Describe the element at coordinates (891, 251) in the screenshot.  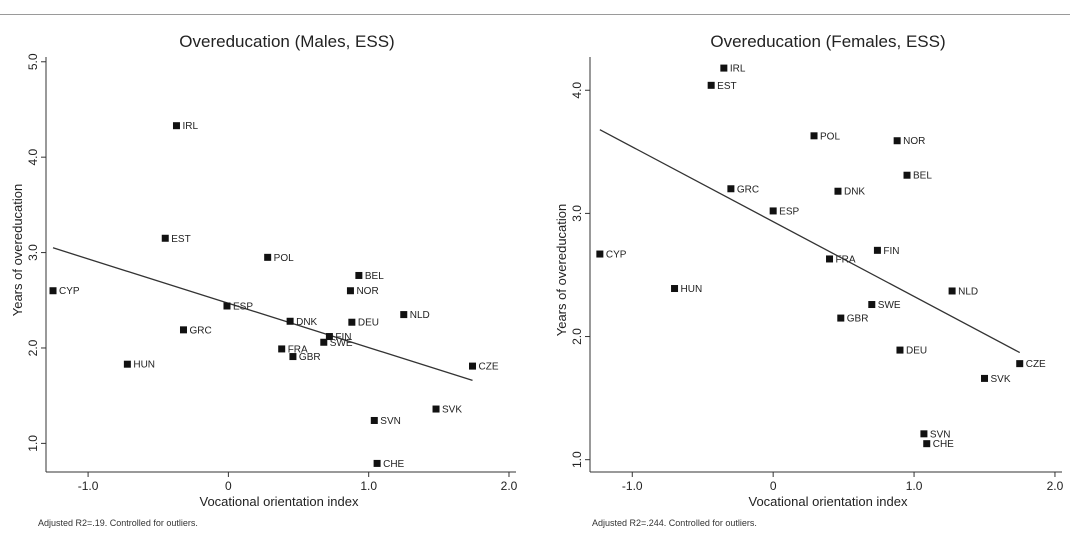
I see `point-label: FIN` at that location.